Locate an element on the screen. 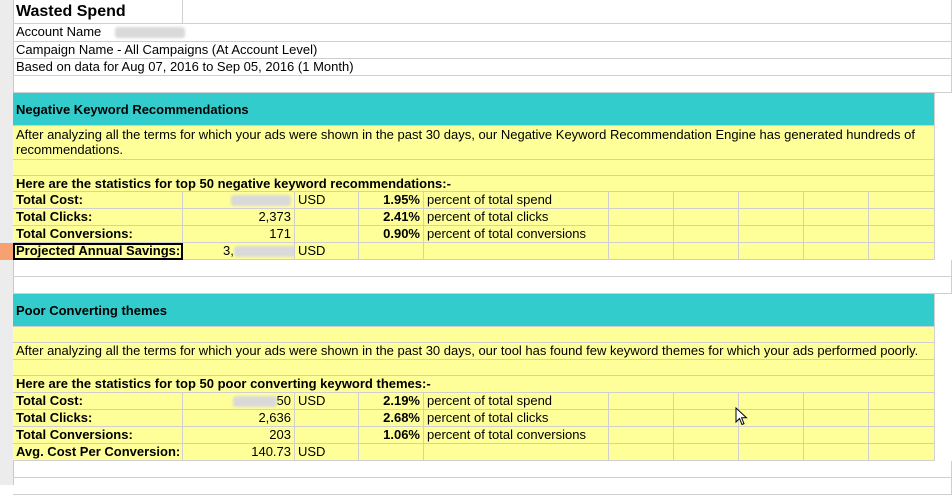 The width and height of the screenshot is (952, 495). stat-percent: 2.41% is located at coordinates (391, 217).